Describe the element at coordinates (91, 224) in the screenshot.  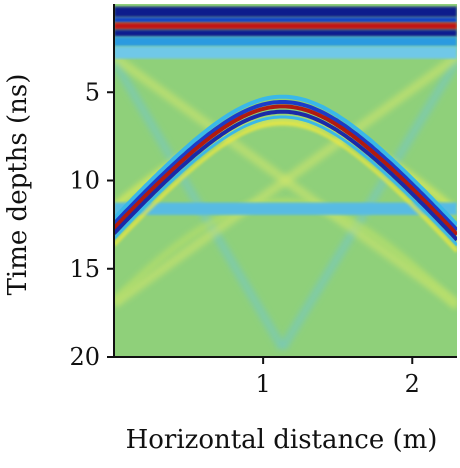
I see `y-axis-ticks: 5 10 15 20` at that location.